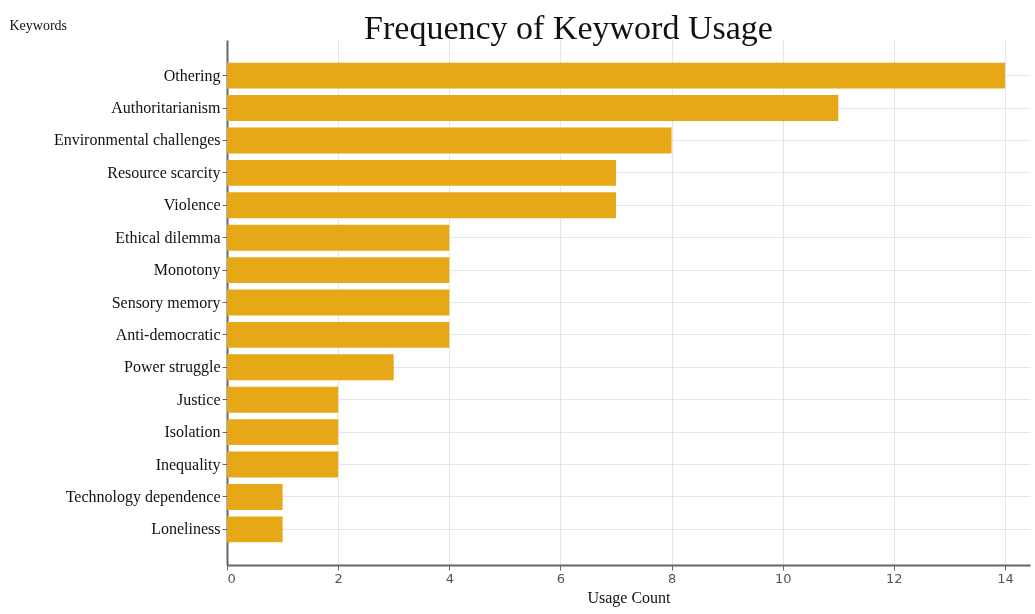 The image size is (1035, 614). I want to click on y-tick-label: Othering, so click(192, 75).